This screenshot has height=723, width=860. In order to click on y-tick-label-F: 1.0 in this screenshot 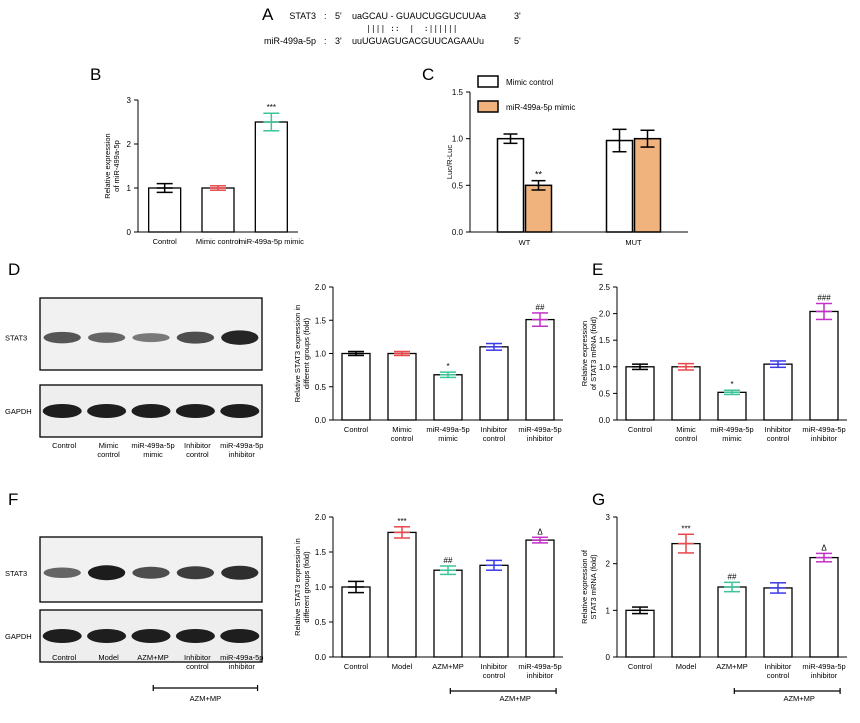, I will do `click(321, 587)`.